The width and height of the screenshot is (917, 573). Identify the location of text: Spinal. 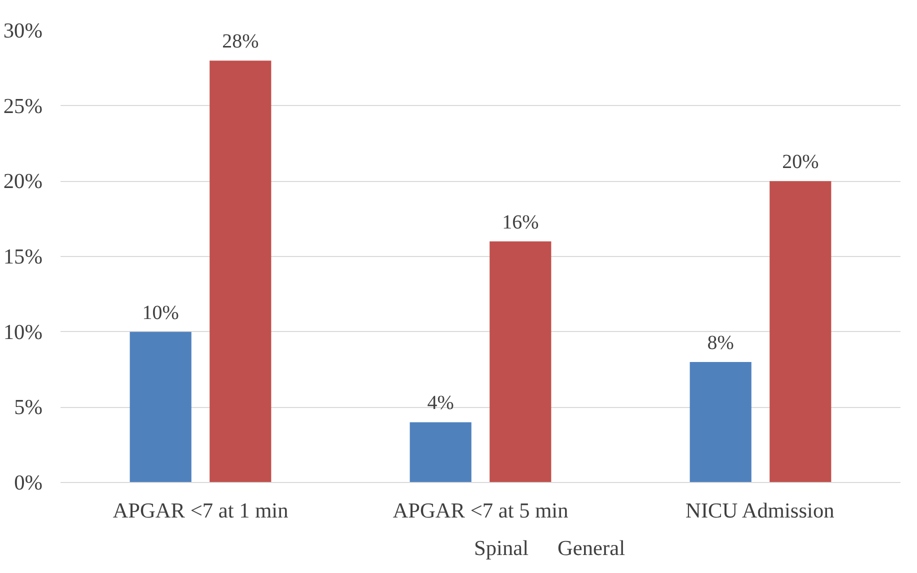
(501, 548).